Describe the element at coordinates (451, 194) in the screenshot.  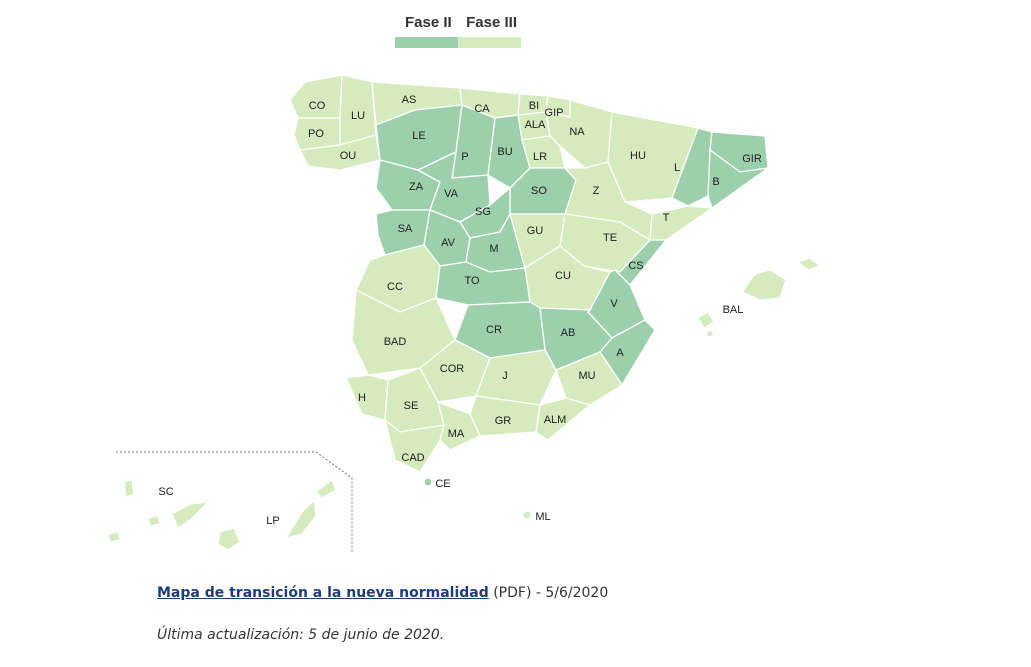
I see `province-label-va: VA` at that location.